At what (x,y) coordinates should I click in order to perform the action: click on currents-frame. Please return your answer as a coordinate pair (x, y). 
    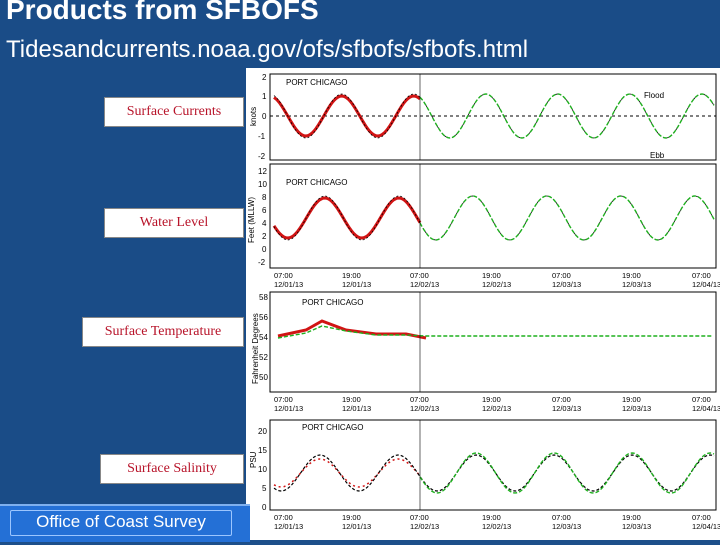
    Looking at the image, I should click on (493, 117).